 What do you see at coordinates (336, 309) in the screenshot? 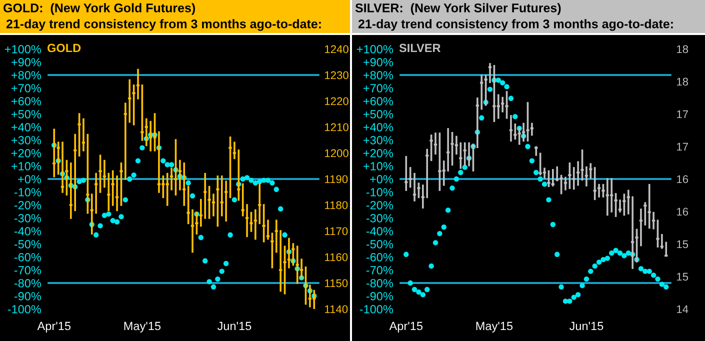
I see `y2-tick-label: 1140` at bounding box center [336, 309].